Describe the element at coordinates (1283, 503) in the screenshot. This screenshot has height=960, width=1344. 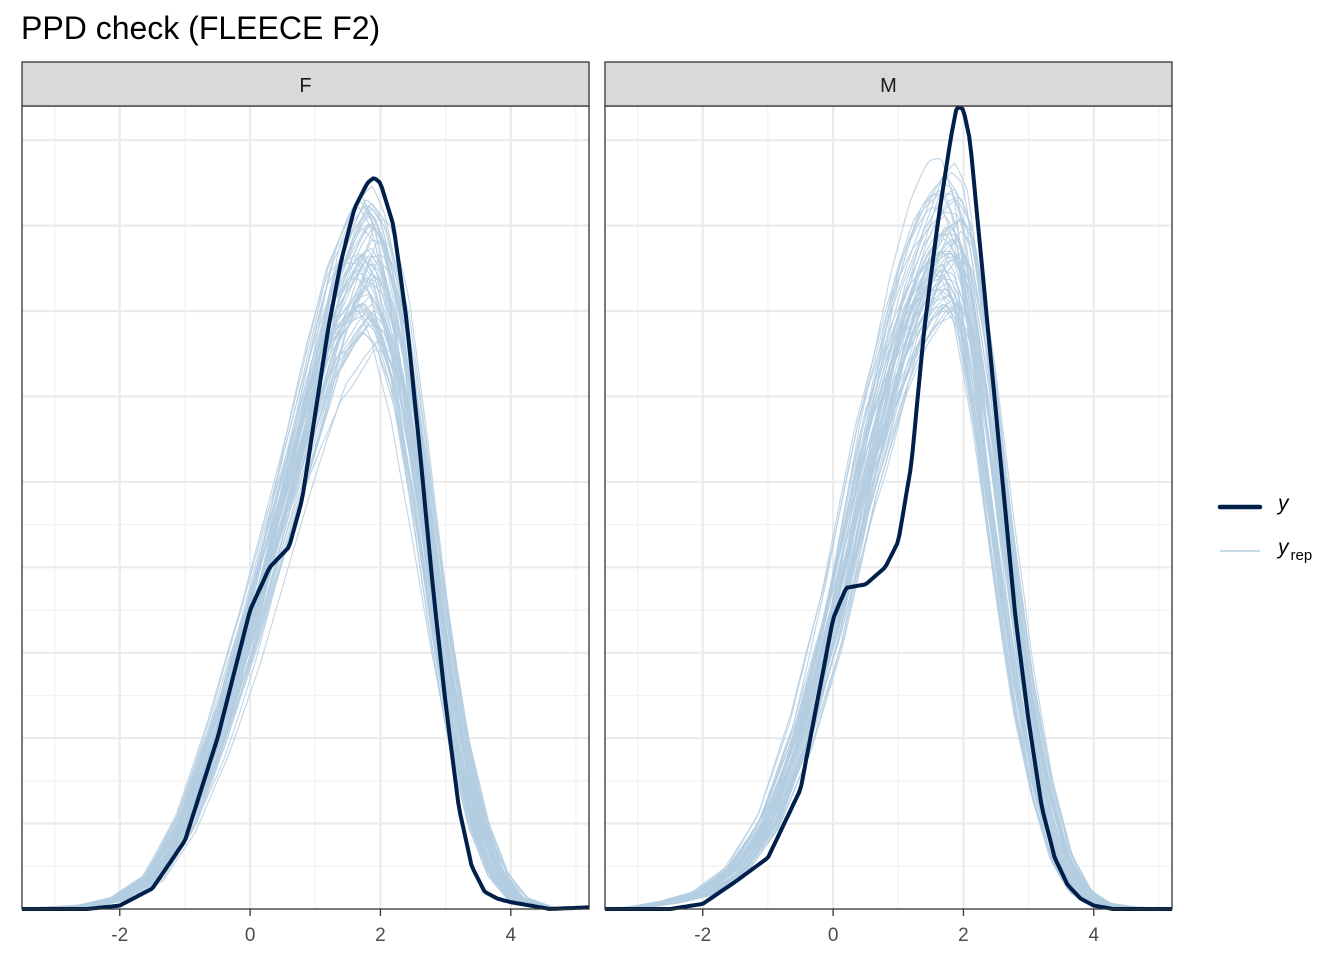
I see `legend-label: y` at that location.